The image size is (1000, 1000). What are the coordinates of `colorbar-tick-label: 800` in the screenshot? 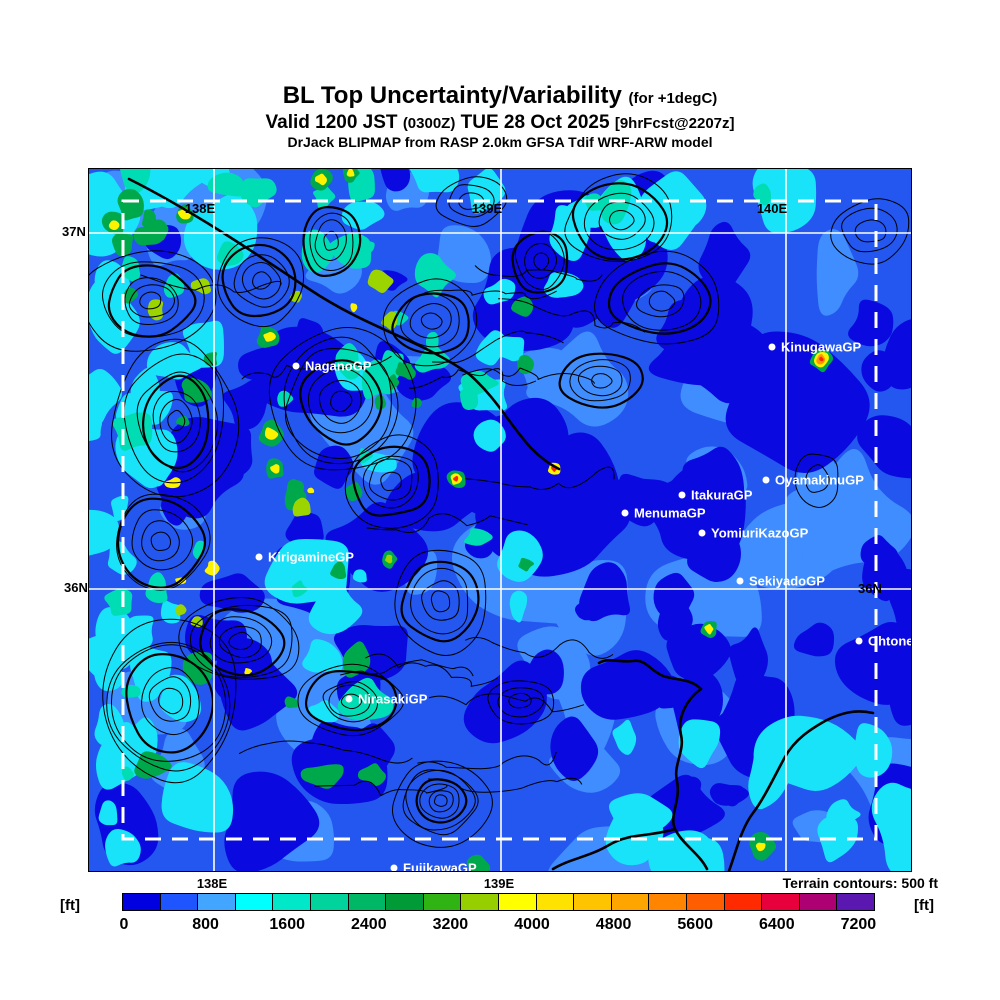 It's located at (205, 924).